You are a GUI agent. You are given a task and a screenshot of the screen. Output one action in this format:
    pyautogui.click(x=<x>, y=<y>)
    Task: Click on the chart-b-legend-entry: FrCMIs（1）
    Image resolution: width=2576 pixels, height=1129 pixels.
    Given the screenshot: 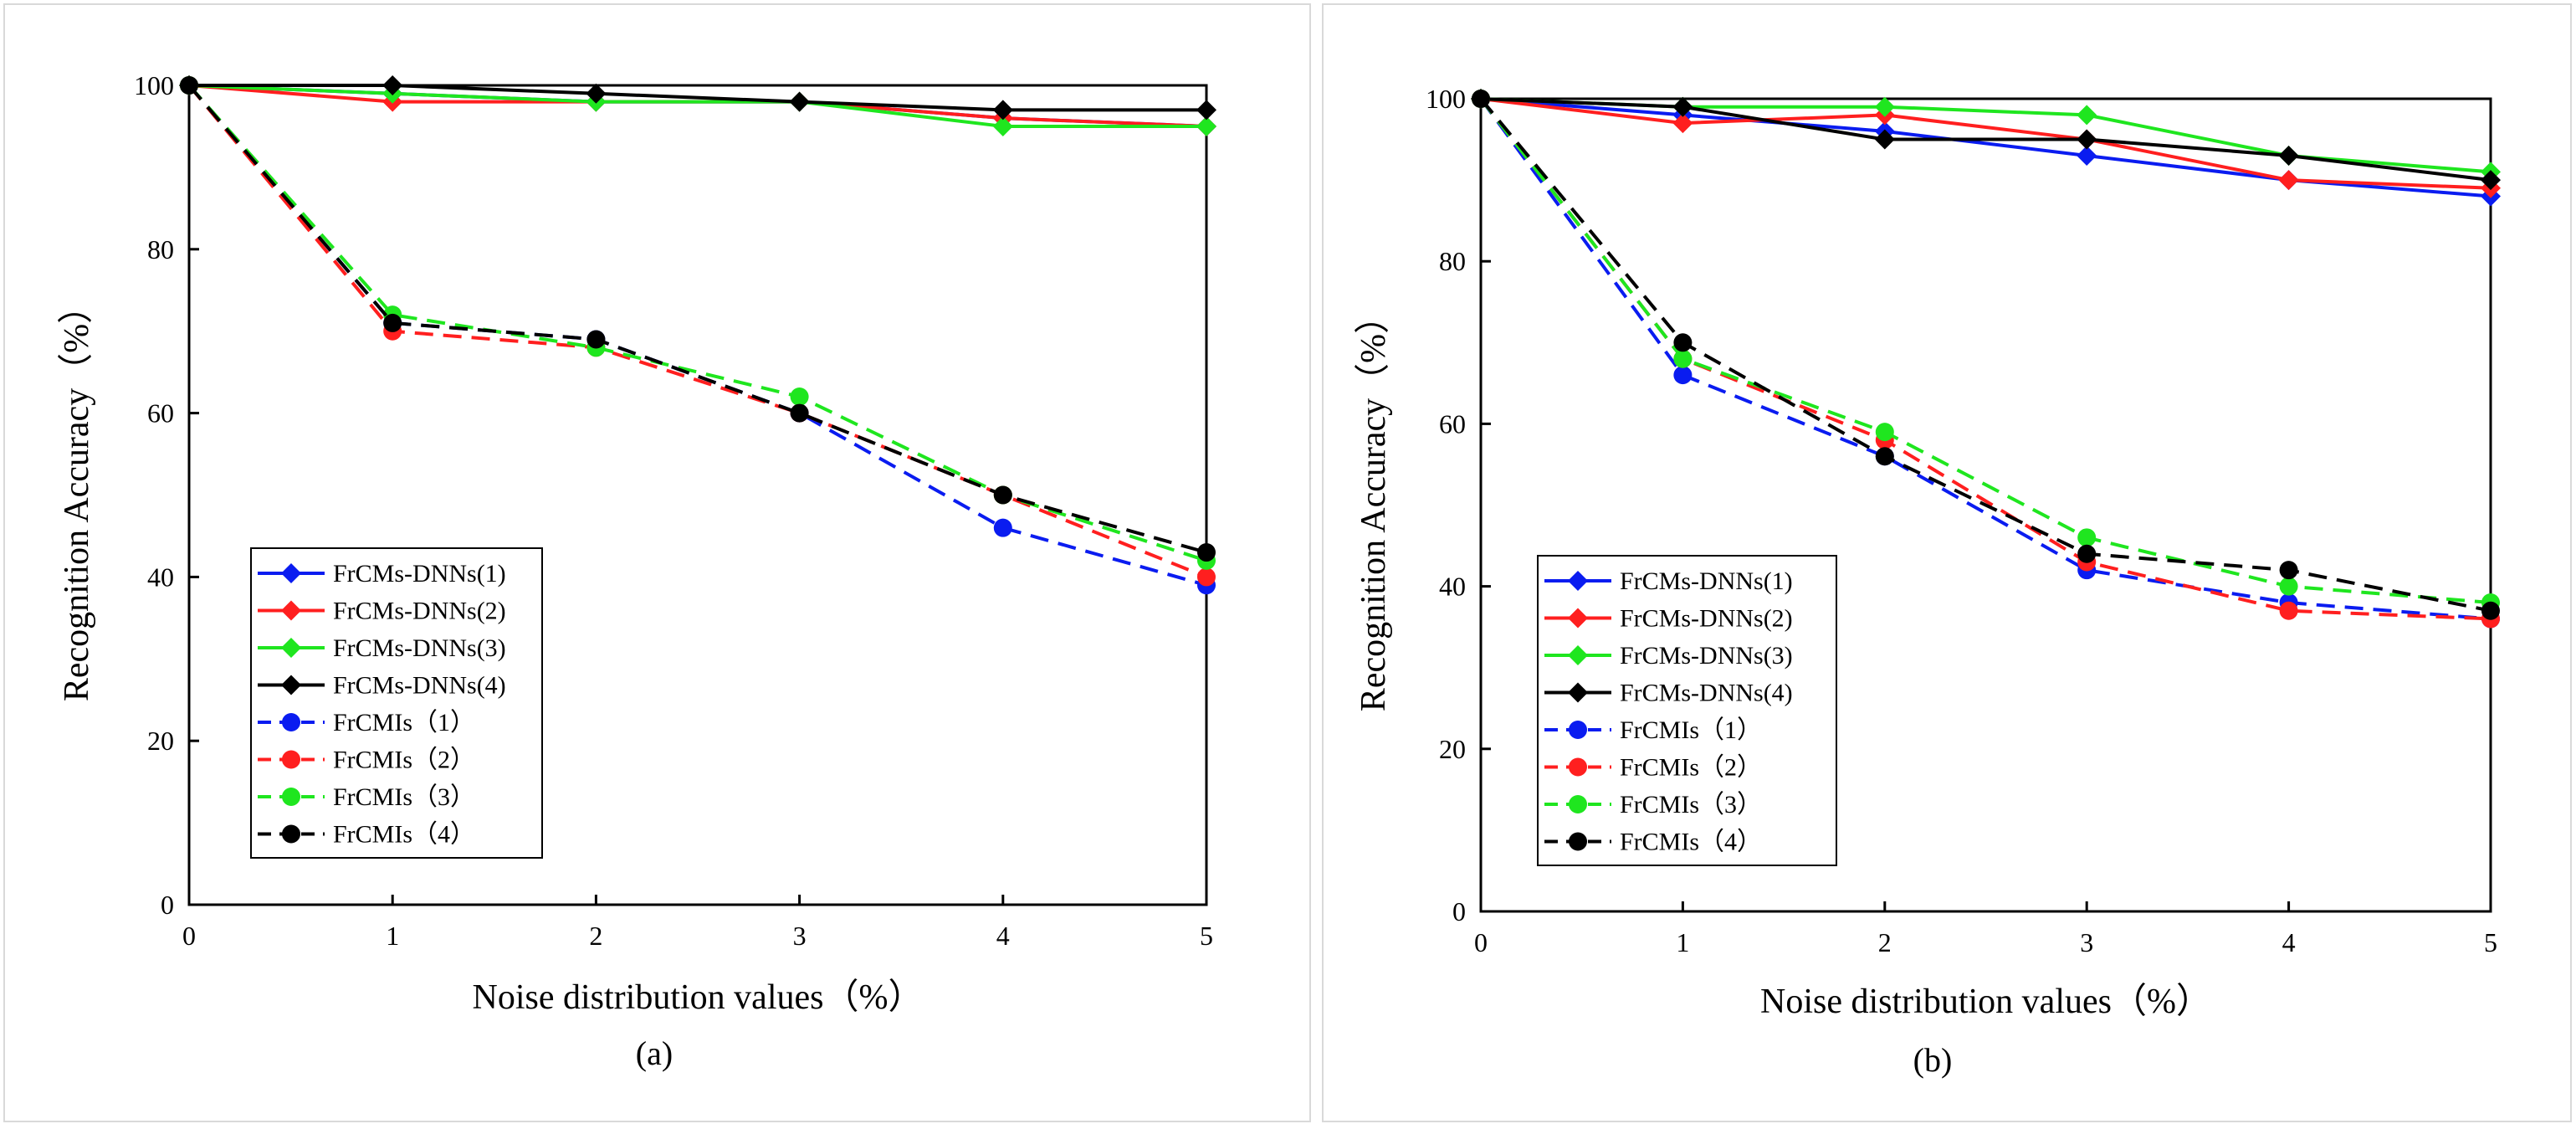 What is the action you would take?
    pyautogui.click(x=1691, y=730)
    